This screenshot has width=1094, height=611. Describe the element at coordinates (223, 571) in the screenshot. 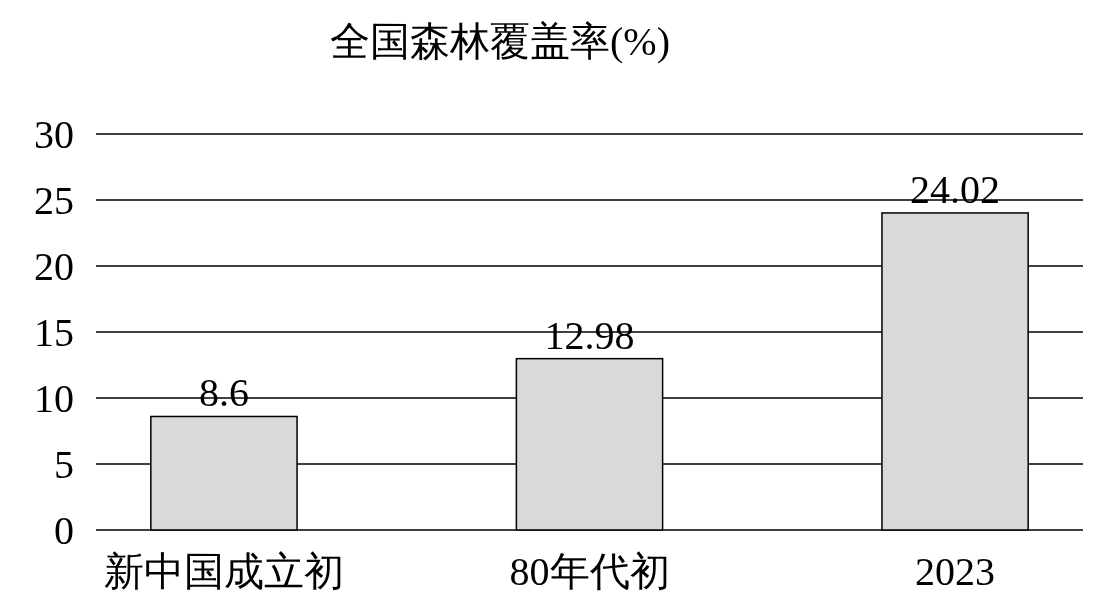

I see `x-tick-label: 新中国成立初` at that location.